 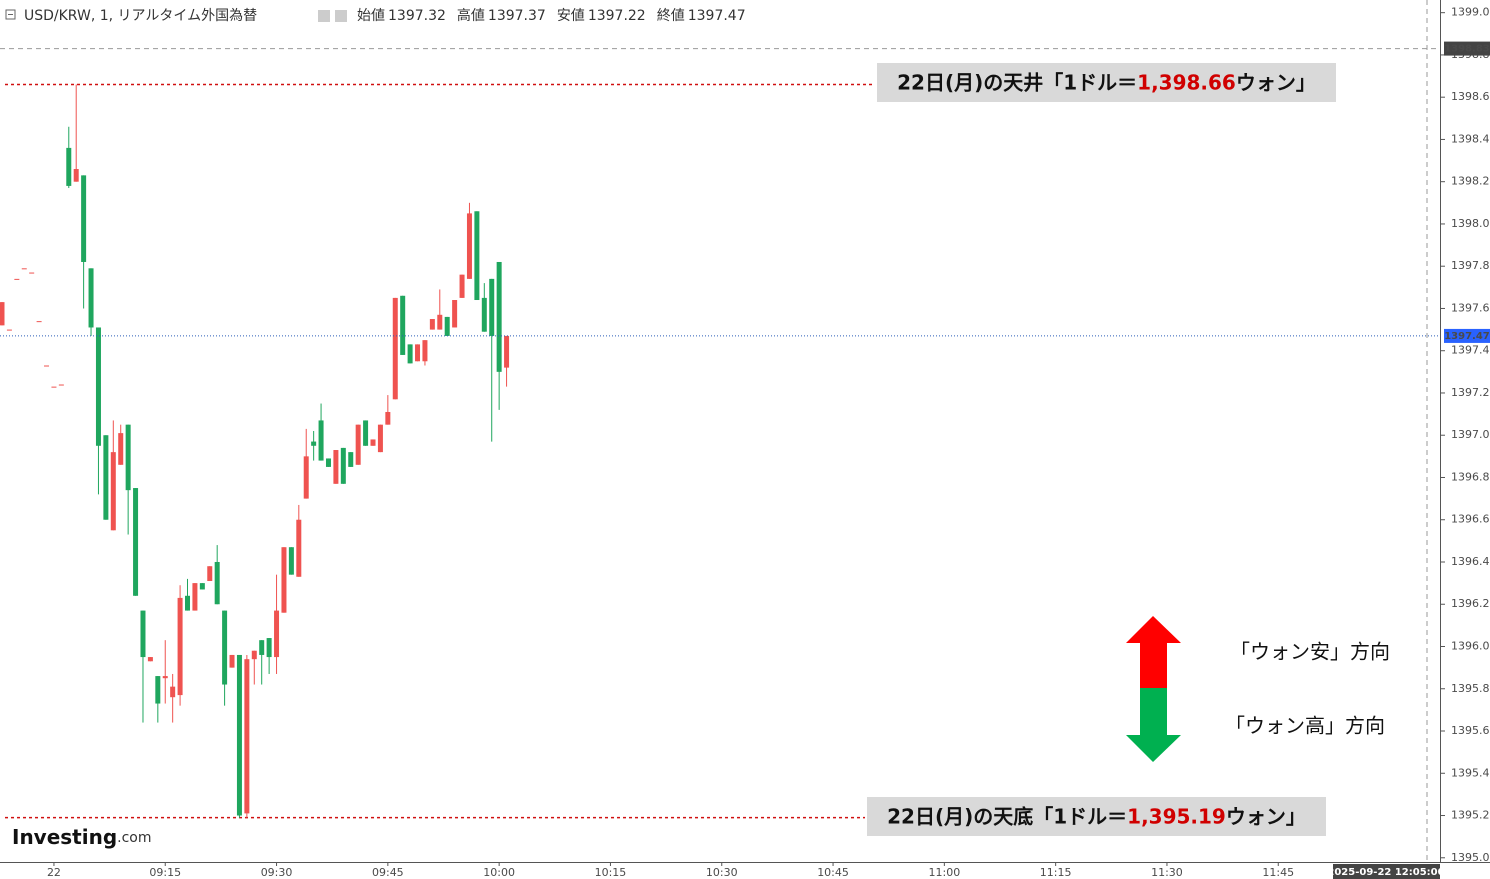 I want to click on down-arrow, so click(x=1153, y=725).